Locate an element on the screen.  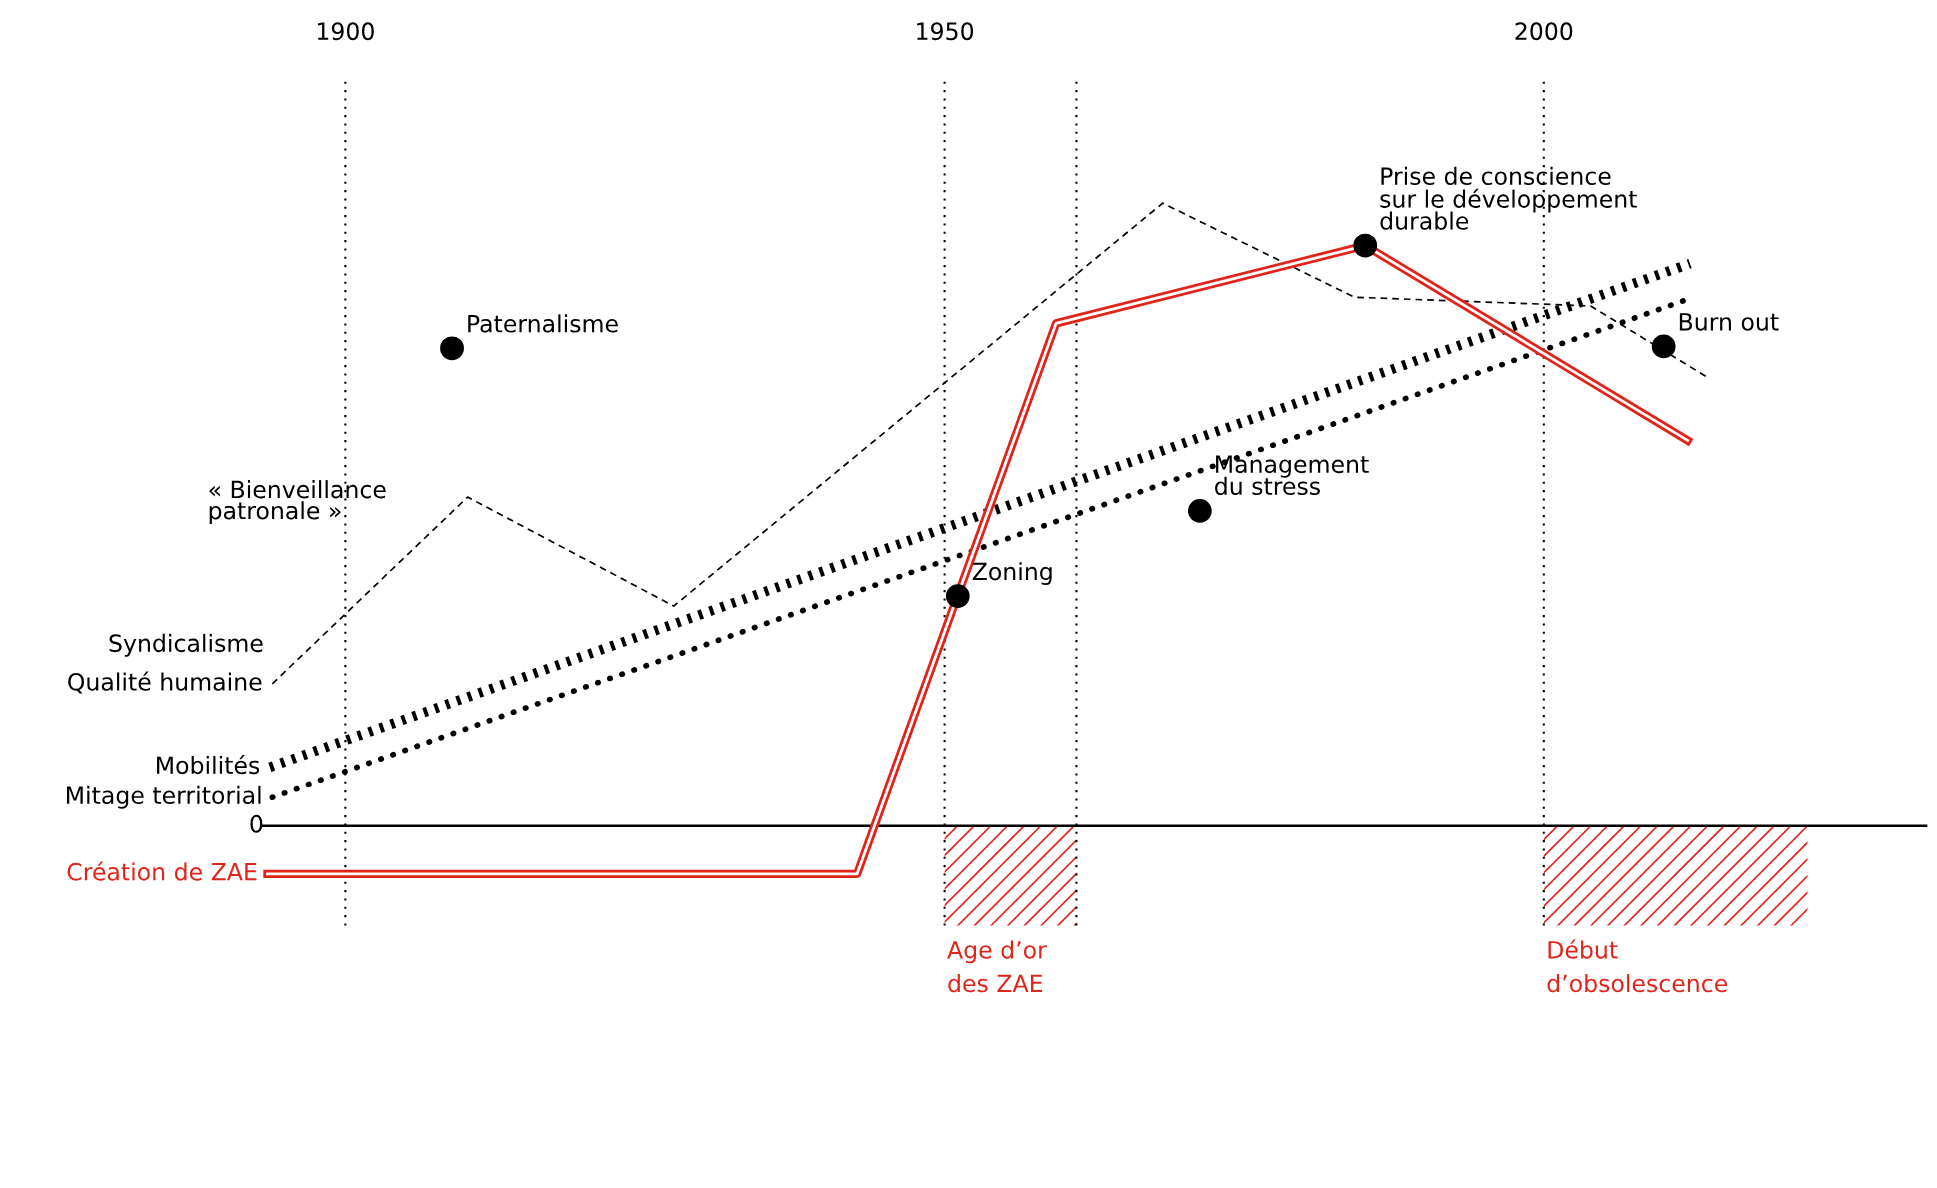
band-label: Début d’obsolescence is located at coordinates (1637, 966).